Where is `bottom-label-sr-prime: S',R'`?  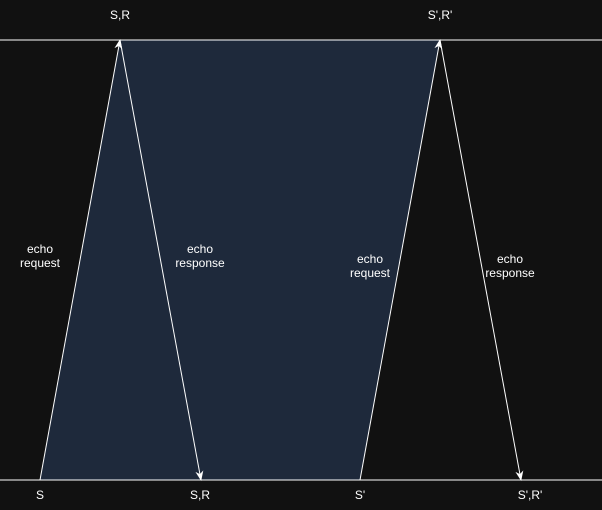
bottom-label-sr-prime: S',R' is located at coordinates (530, 495).